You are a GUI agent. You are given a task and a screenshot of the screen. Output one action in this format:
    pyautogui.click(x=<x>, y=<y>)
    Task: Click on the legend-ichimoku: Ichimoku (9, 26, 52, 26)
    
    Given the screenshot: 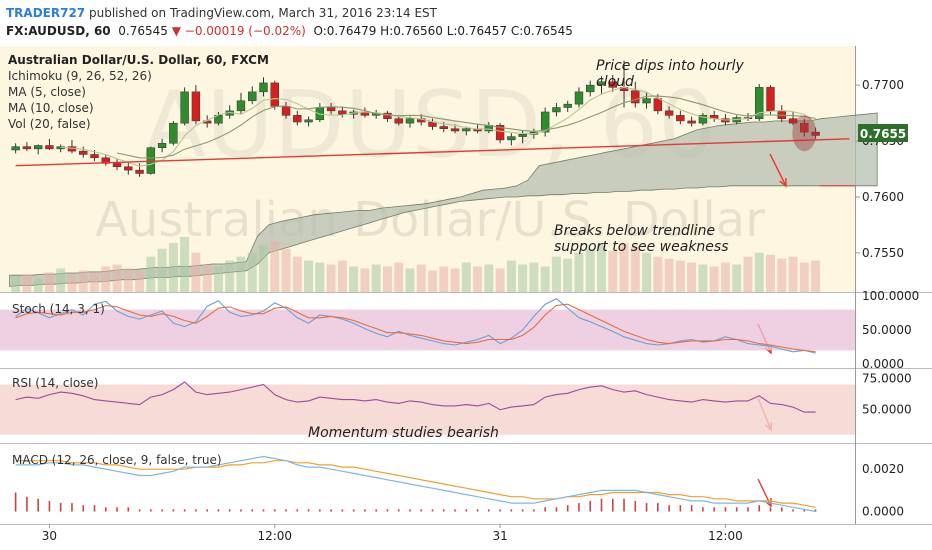 What is the action you would take?
    pyautogui.click(x=80, y=76)
    